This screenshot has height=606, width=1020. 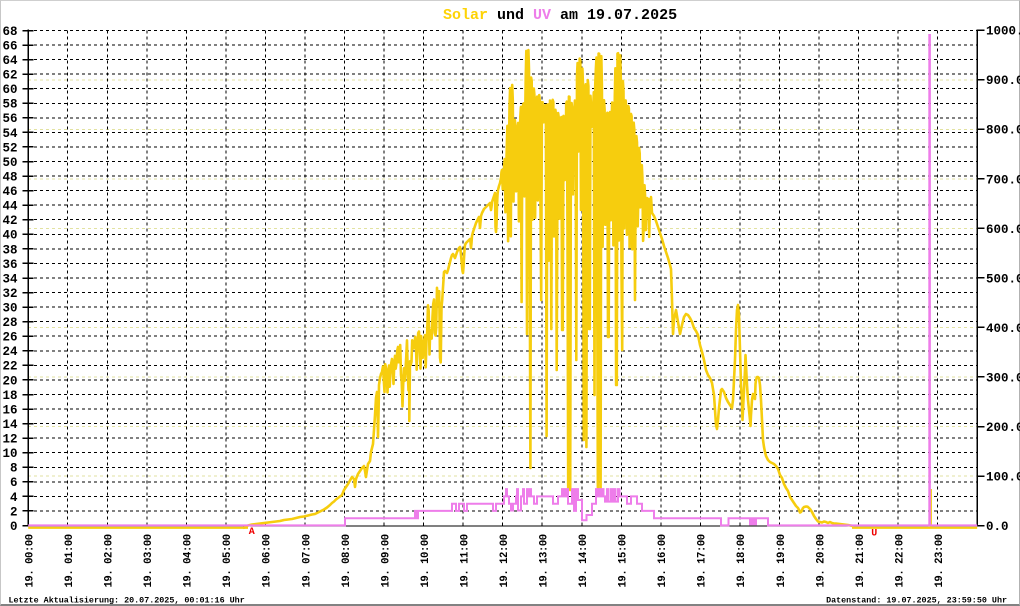 I want to click on svg-text: 19. 15:00, so click(x=624, y=560).